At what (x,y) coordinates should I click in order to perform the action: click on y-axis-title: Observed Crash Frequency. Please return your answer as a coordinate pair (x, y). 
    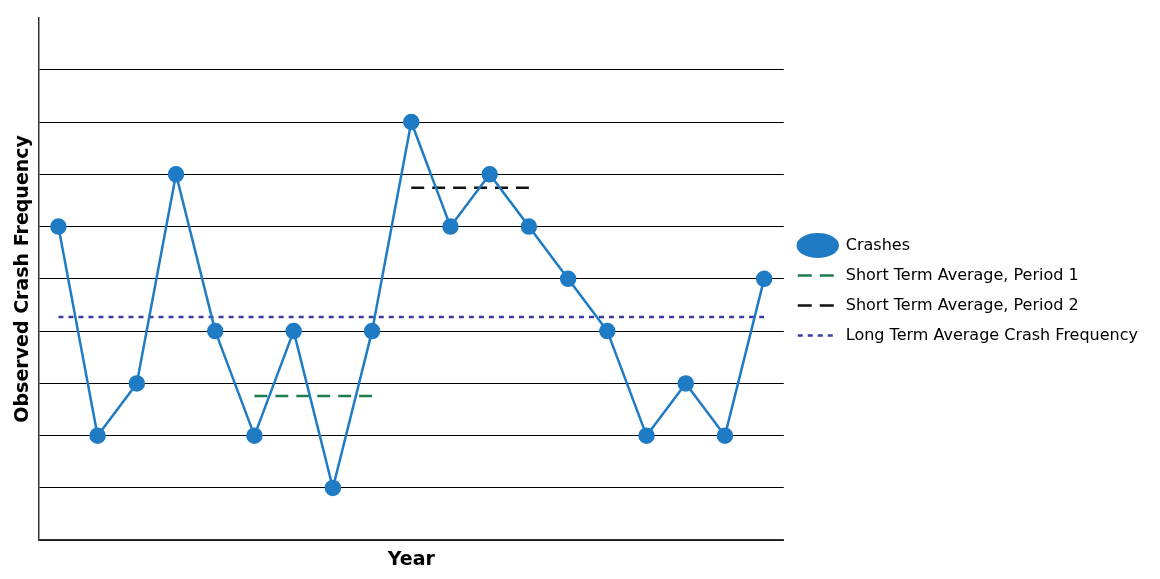
    Looking at the image, I should click on (21, 278).